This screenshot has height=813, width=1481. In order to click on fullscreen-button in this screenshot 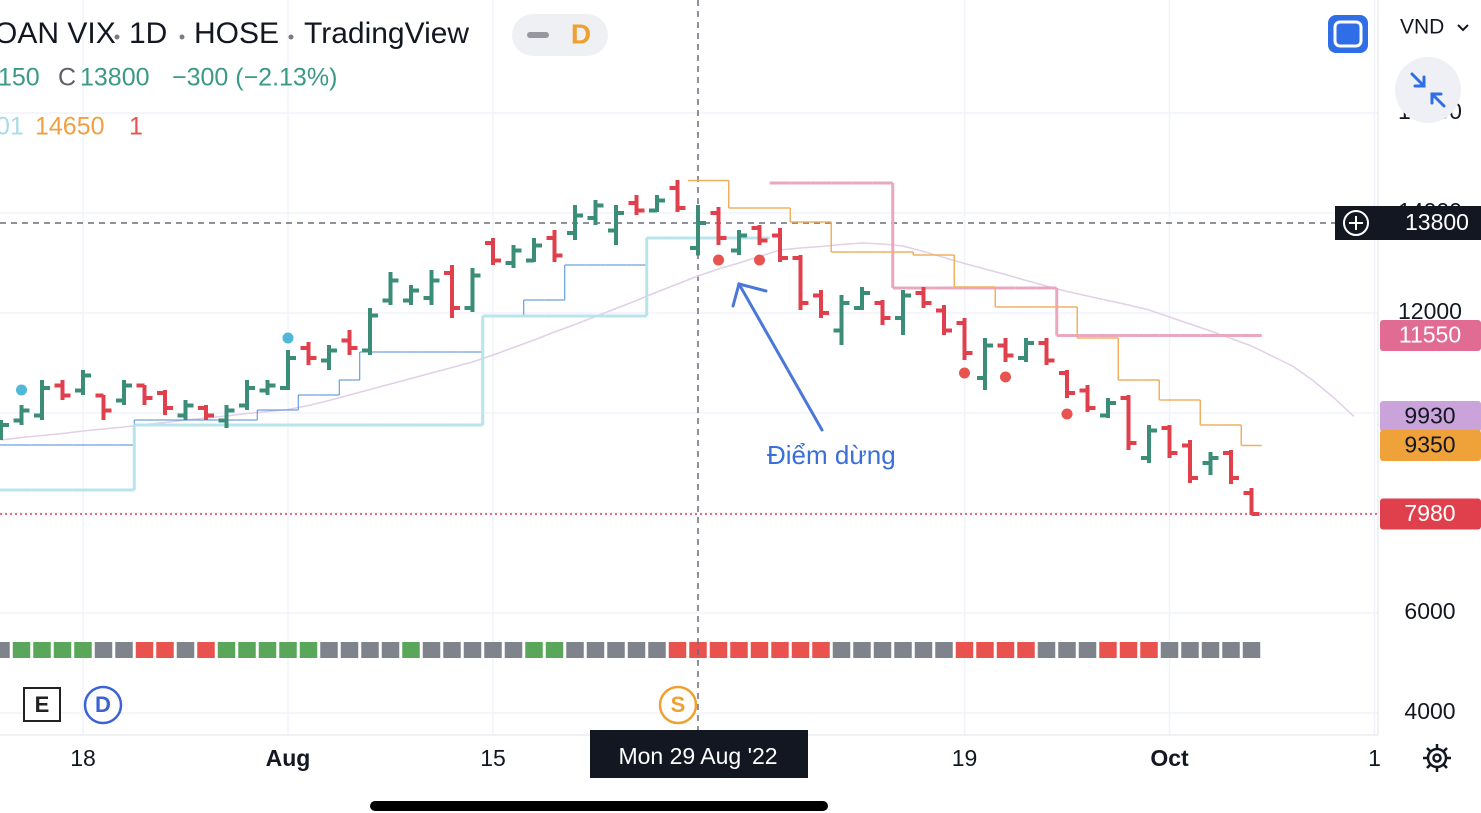, I will do `click(1348, 34)`.